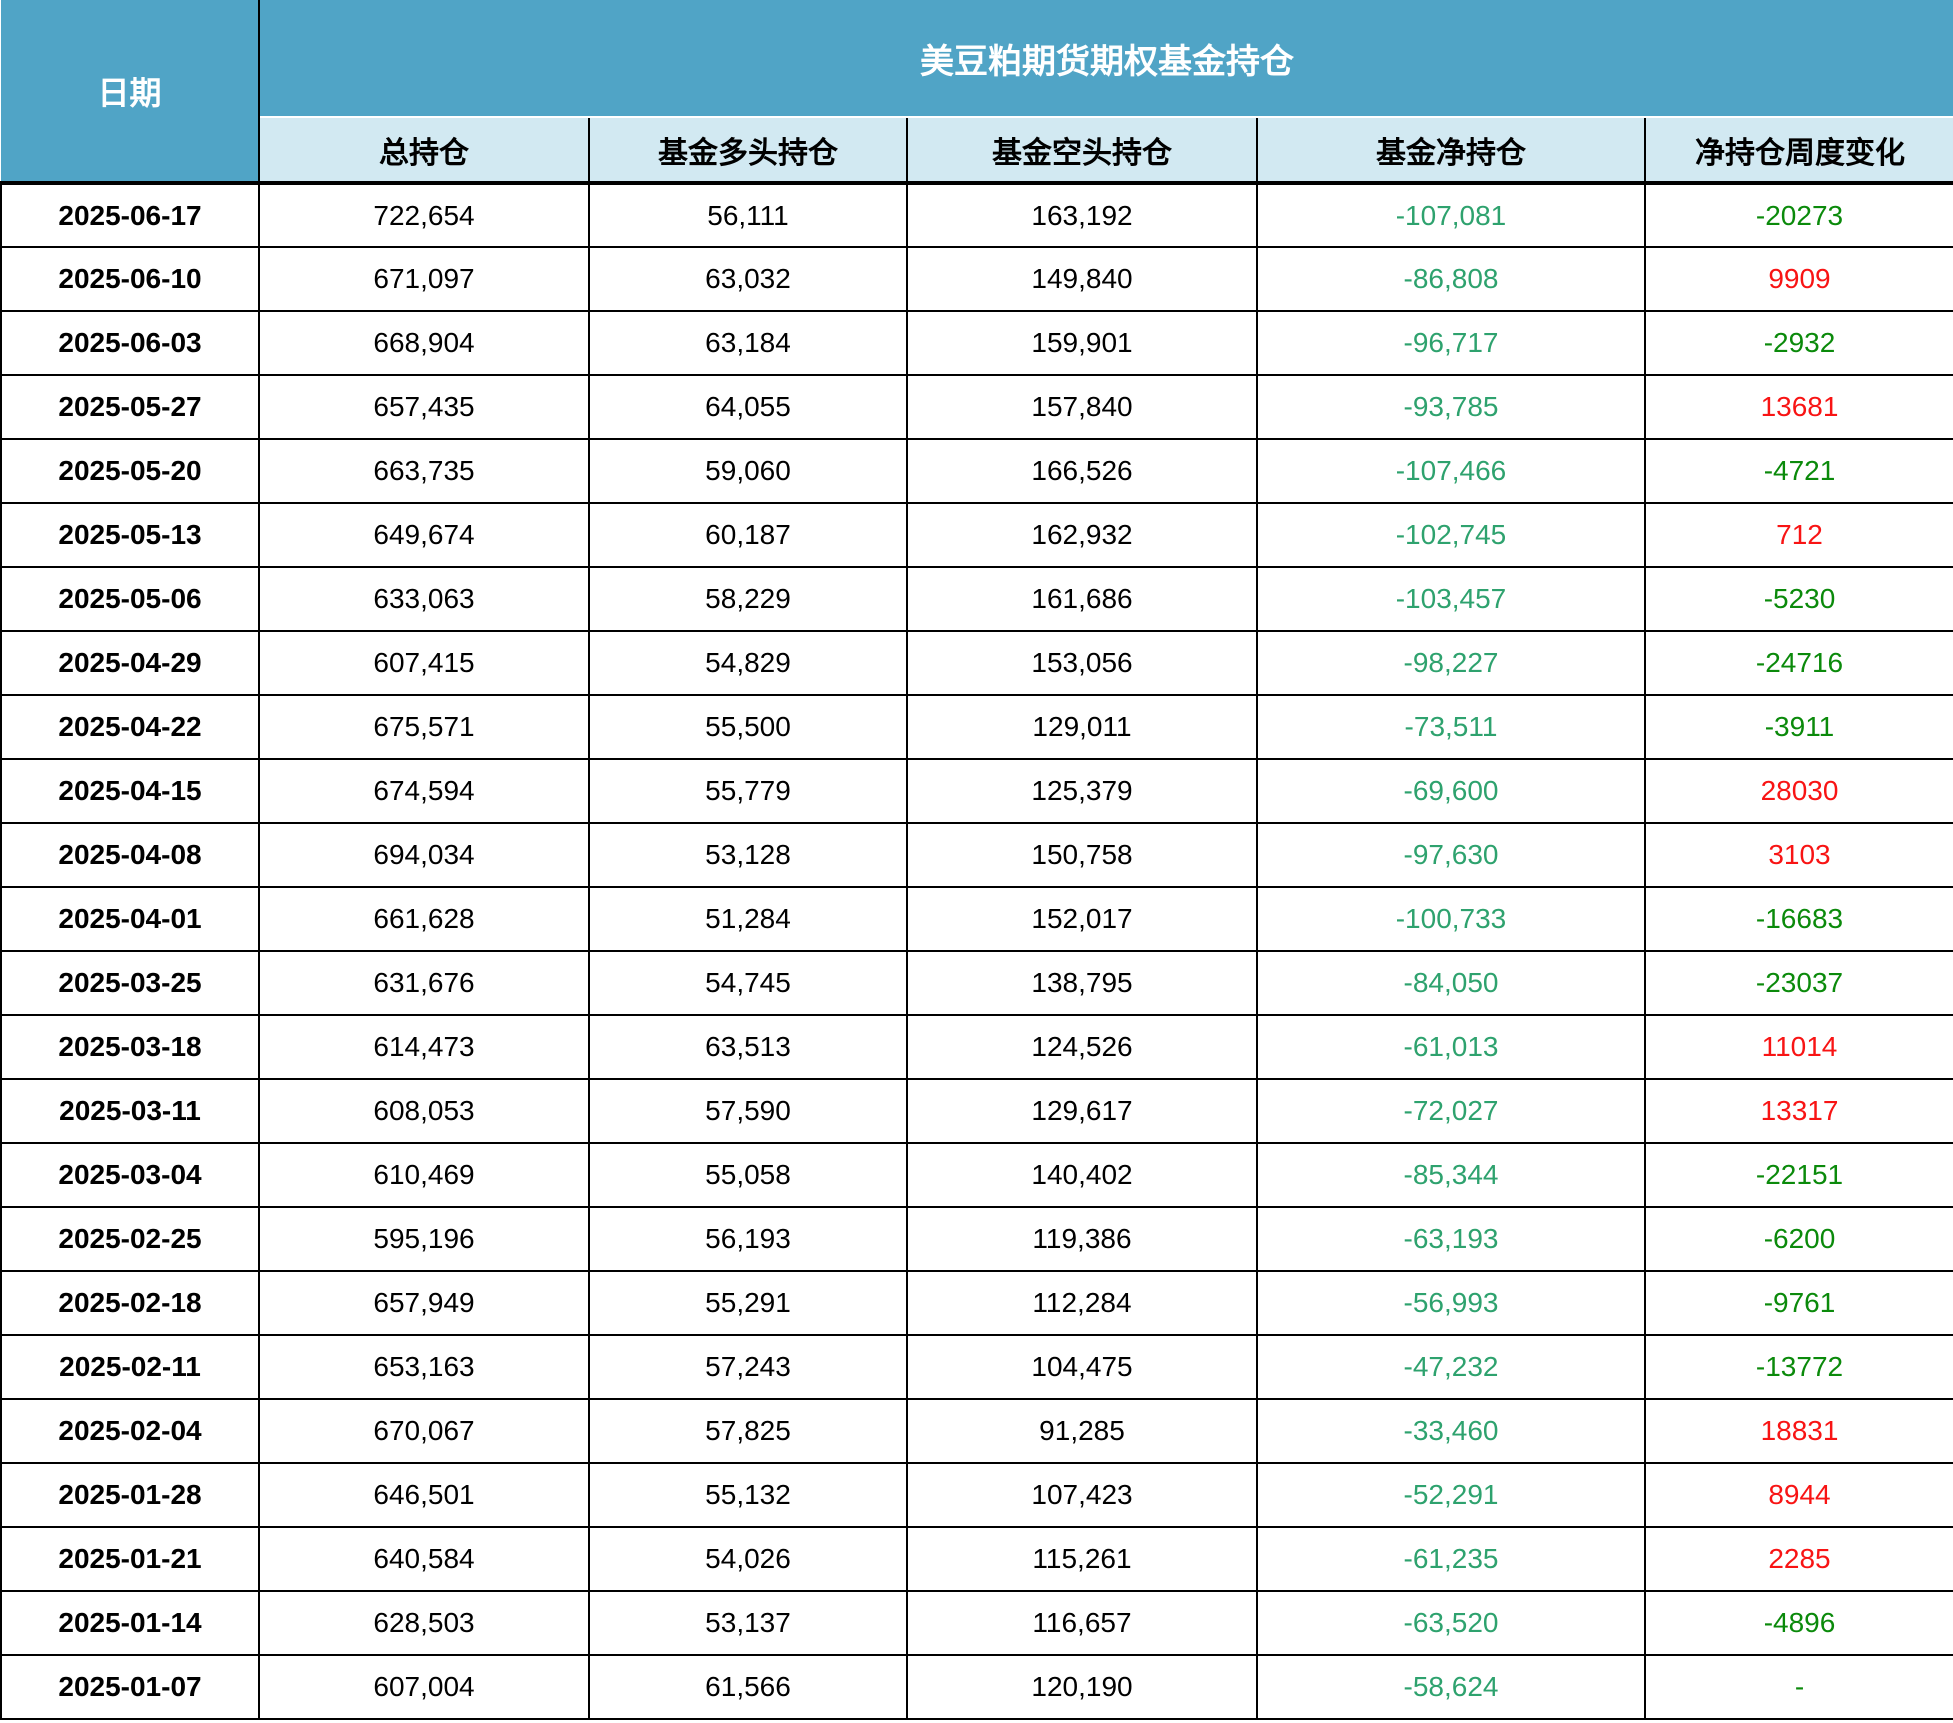  I want to click on fund-net-cell: -63,520, so click(1451, 1623).